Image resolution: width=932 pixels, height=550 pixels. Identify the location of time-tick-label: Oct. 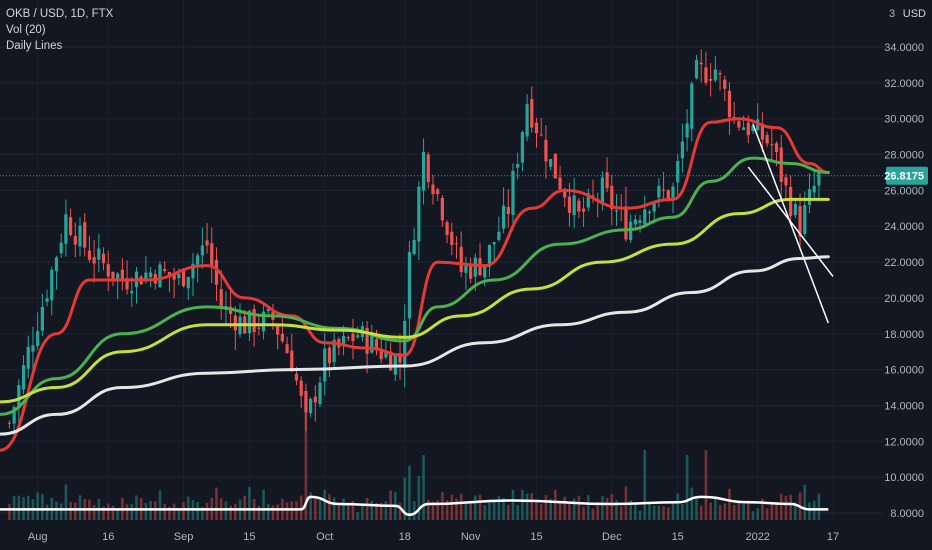
(324, 537).